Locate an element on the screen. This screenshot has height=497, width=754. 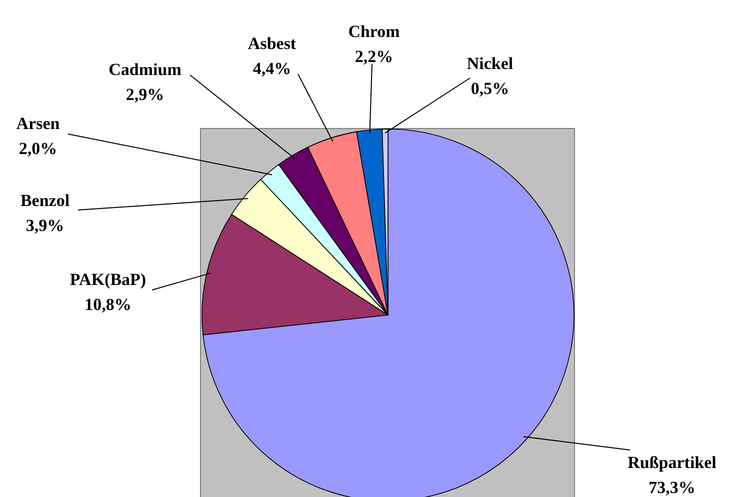
data-label: 4,4% is located at coordinates (272, 68).